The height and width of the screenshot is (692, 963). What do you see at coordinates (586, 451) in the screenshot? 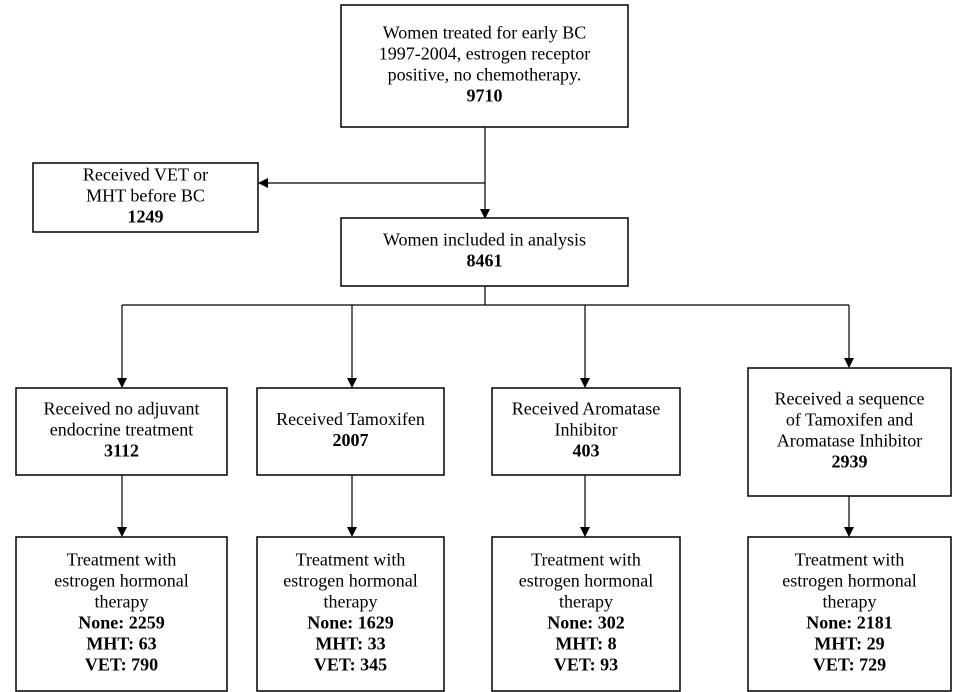
I see `node-count: 403` at bounding box center [586, 451].